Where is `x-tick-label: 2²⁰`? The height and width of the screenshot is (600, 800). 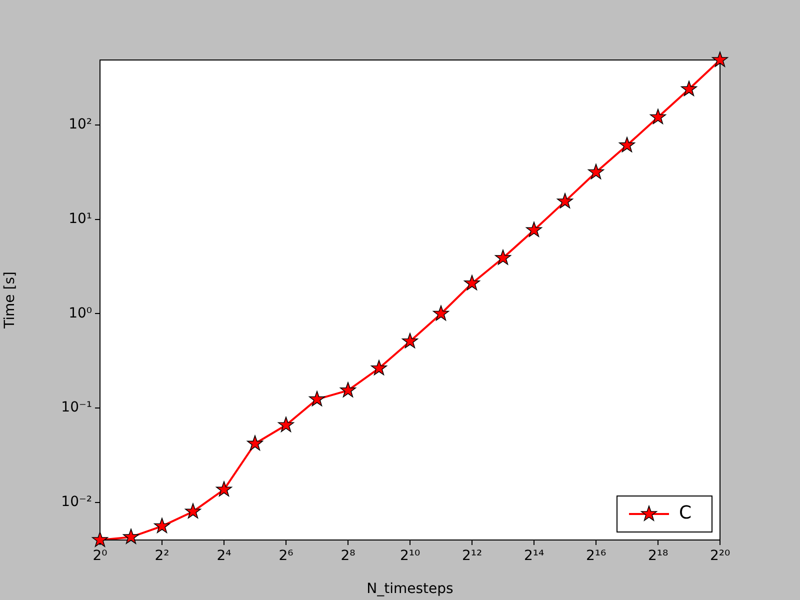 x-tick-label: 2²⁰ is located at coordinates (720, 556).